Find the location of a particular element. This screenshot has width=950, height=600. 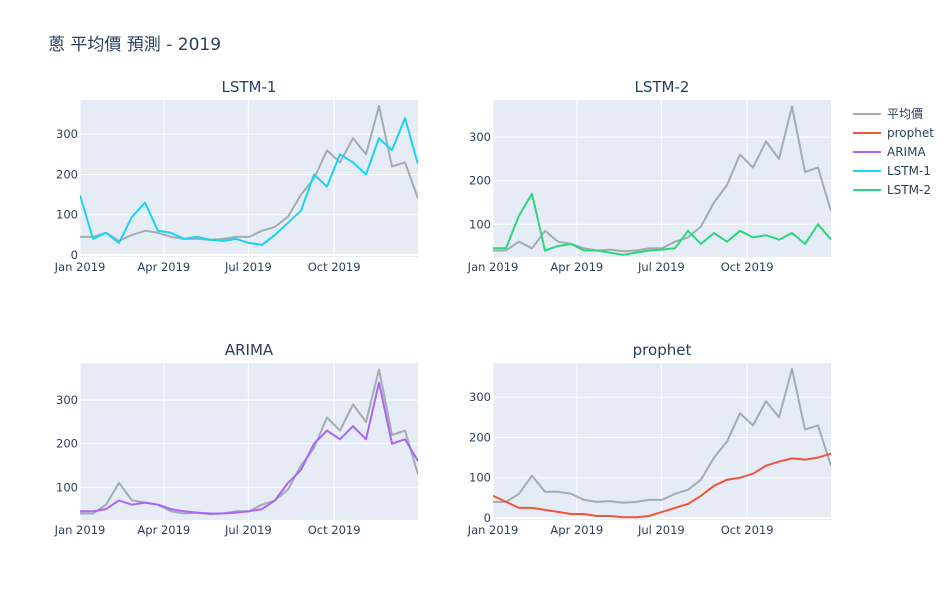

chart-title: 蔥 平均價 預測 - 2019 is located at coordinates (134, 45).